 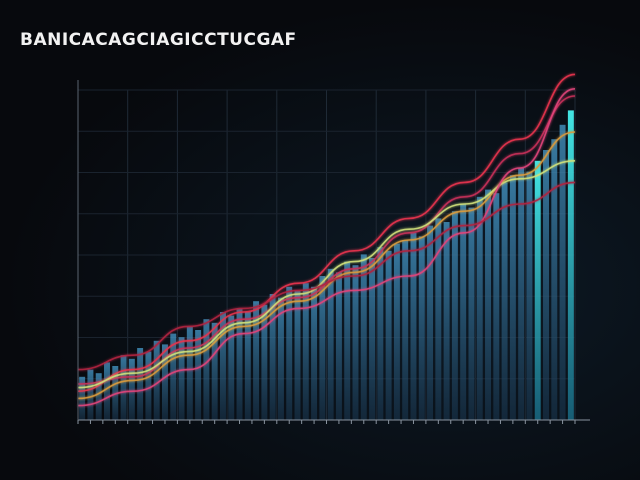 What do you see at coordinates (158, 40) in the screenshot?
I see `chart-title: BANICACAGCIAGICCTUCGAF` at bounding box center [158, 40].